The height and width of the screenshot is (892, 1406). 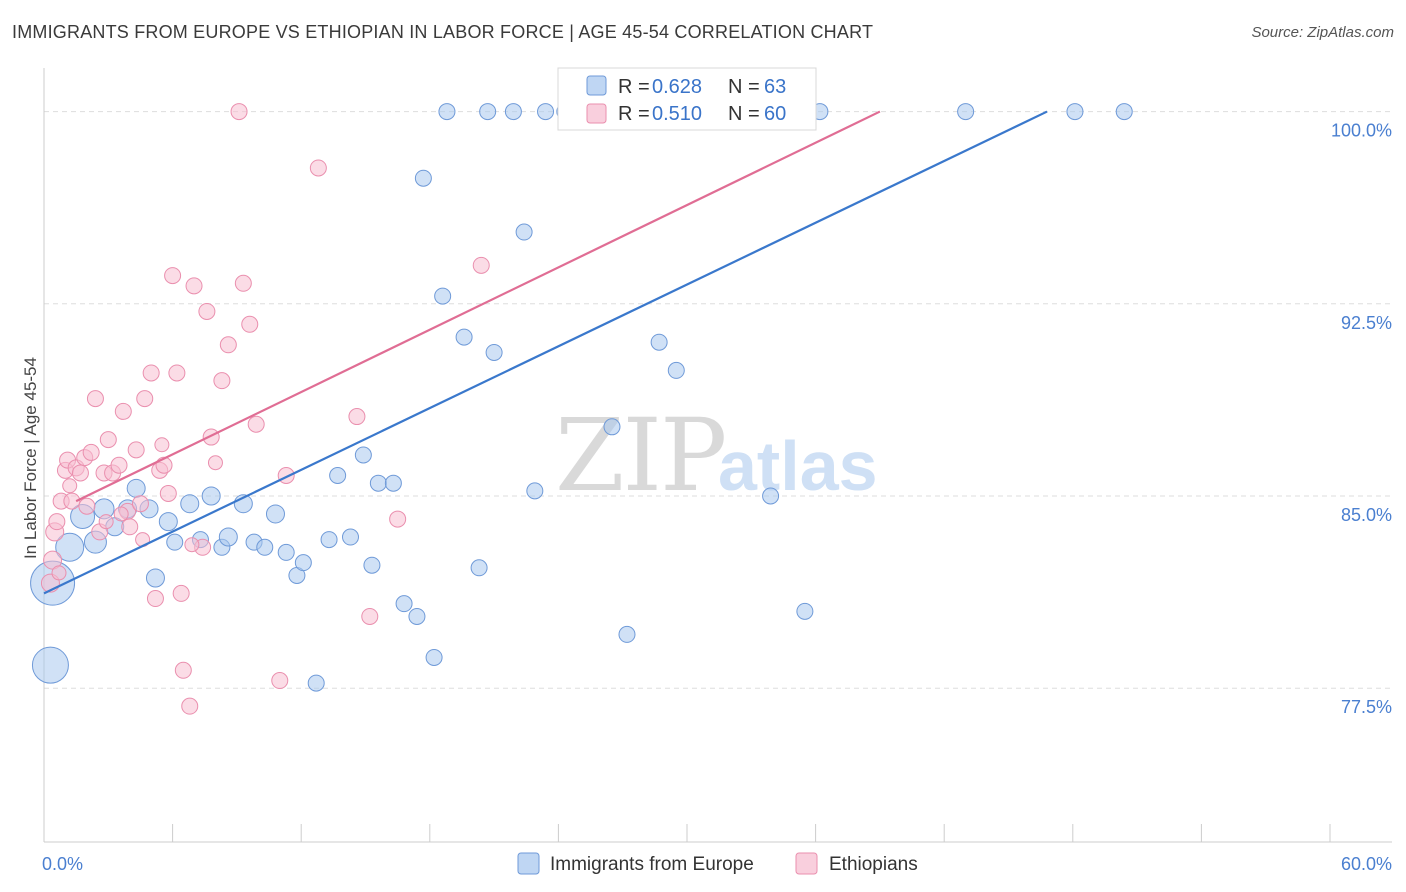 I want to click on x-tick-labels: 0.0% 60.0%, so click(x=717, y=864).